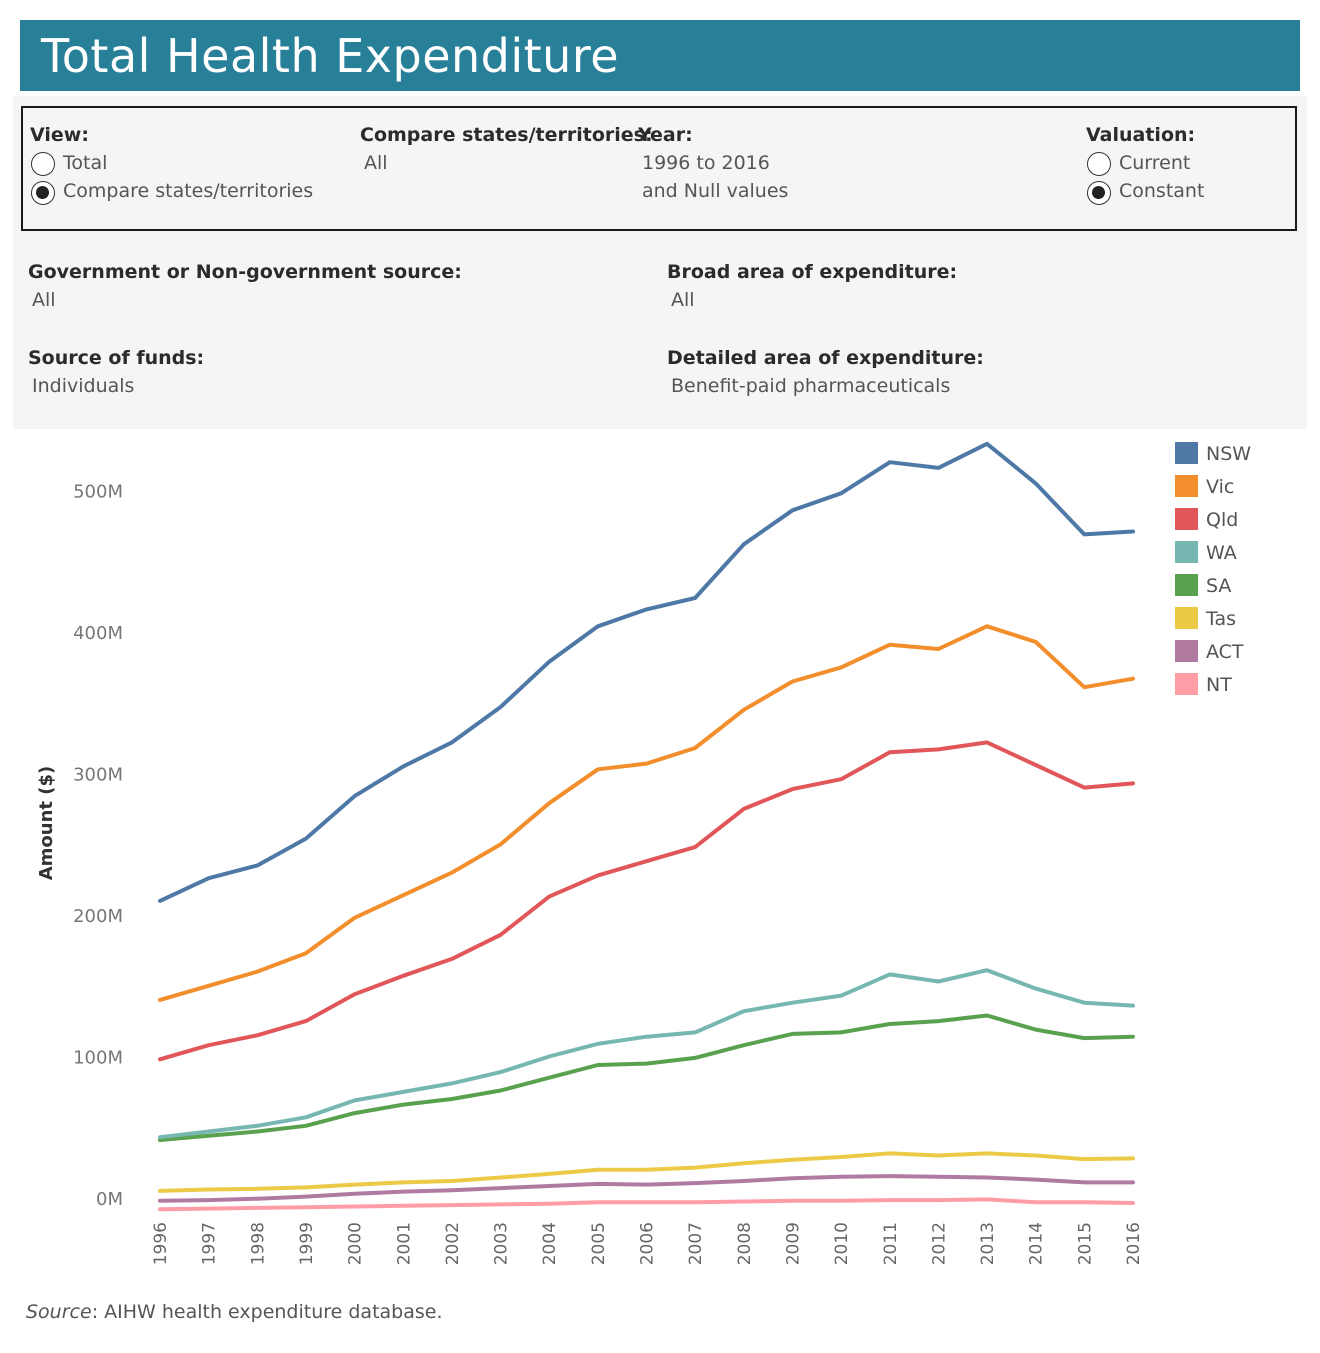 The width and height of the screenshot is (1320, 1353). What do you see at coordinates (453, 1243) in the screenshot?
I see `x-tick-label: 2002` at bounding box center [453, 1243].